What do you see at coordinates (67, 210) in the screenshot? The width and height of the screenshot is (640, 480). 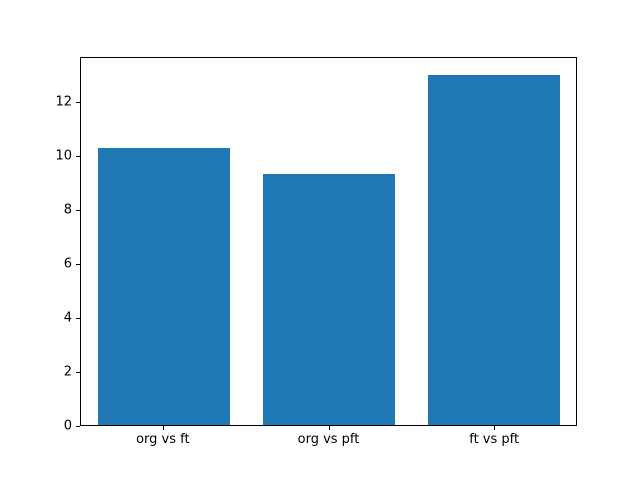 I see `y-tick-label-8: 8` at bounding box center [67, 210].